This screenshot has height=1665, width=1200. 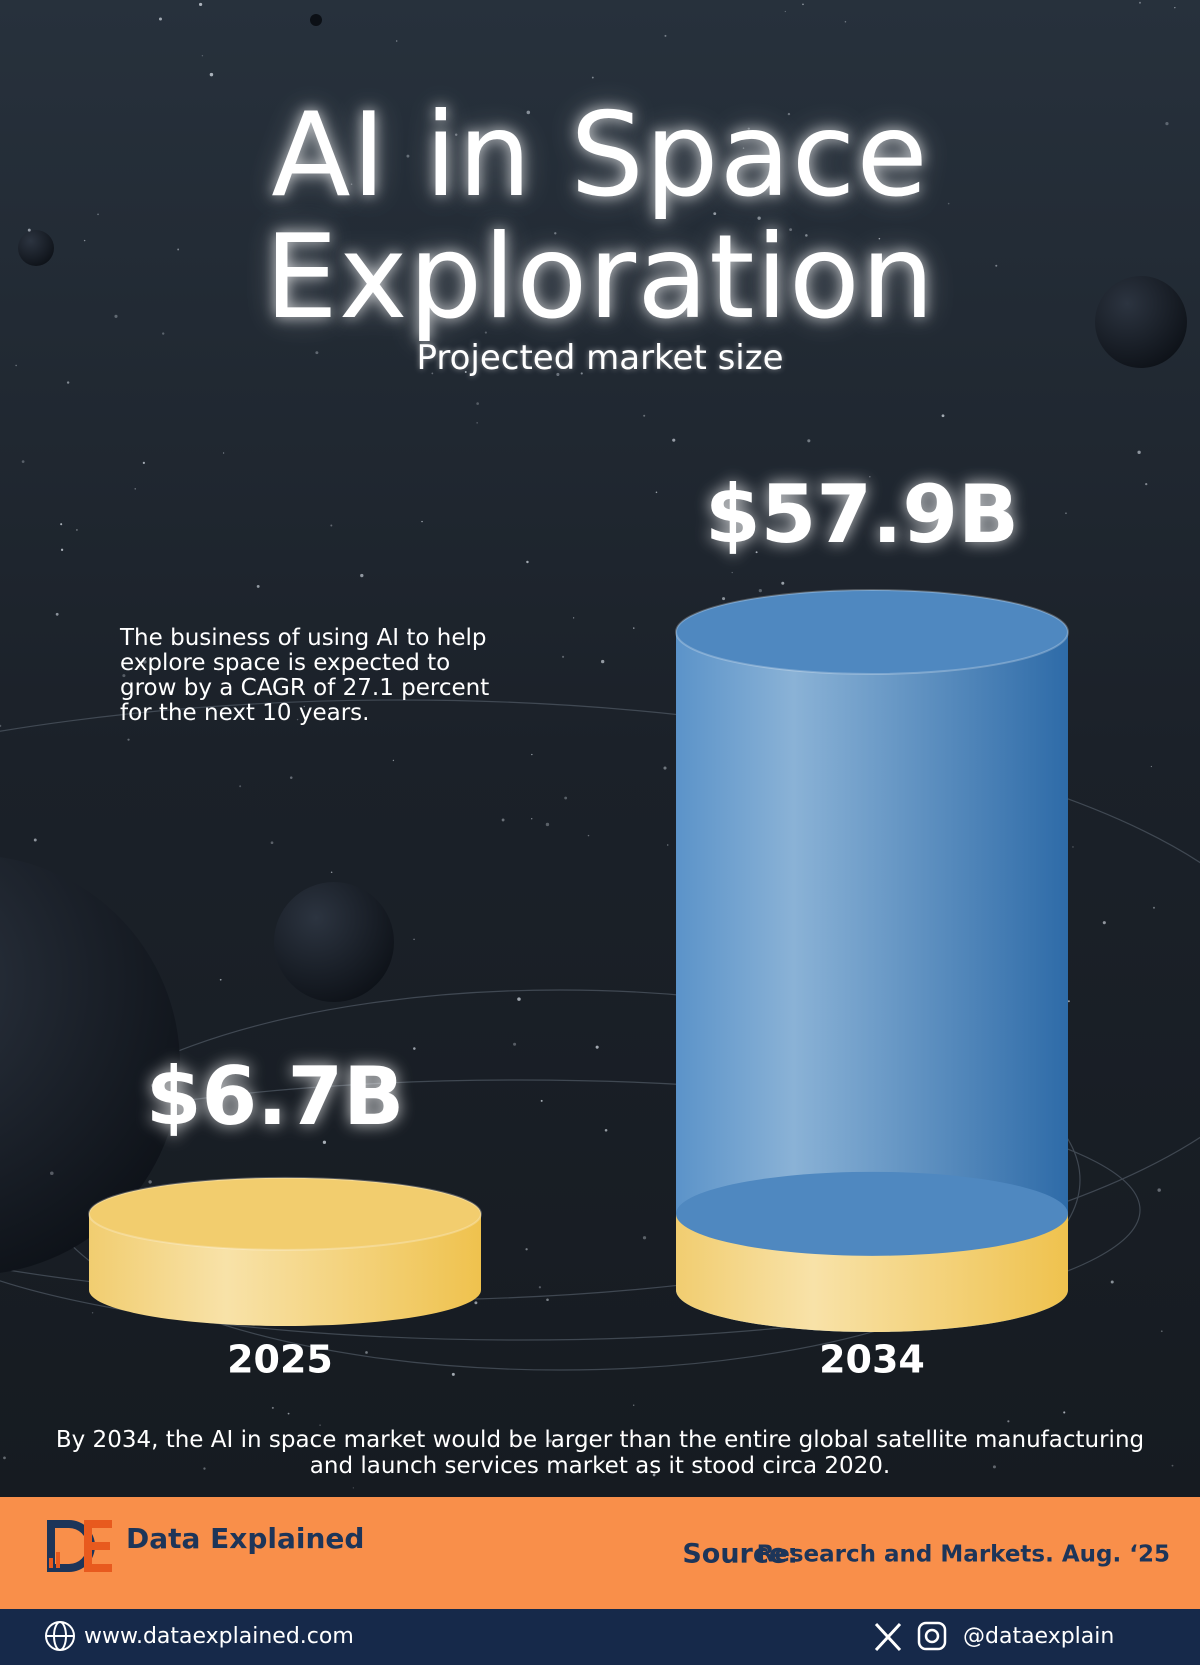 I want to click on source-label: Source:, so click(x=740, y=1554).